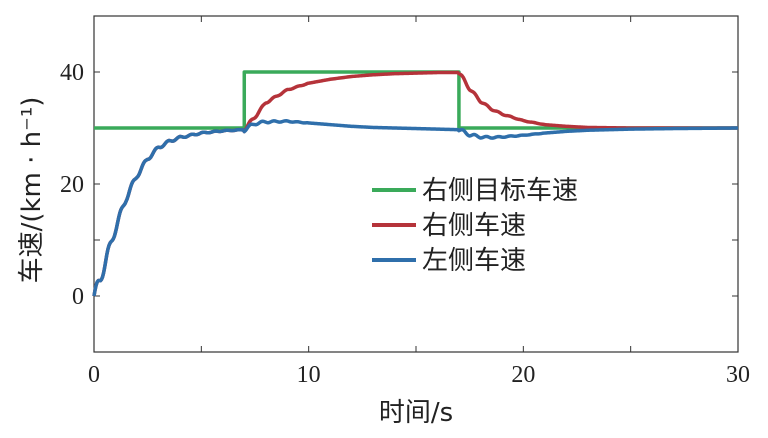 This screenshot has height=438, width=768. What do you see at coordinates (474, 226) in the screenshot?
I see `legend-label: 右侧车速` at bounding box center [474, 226].